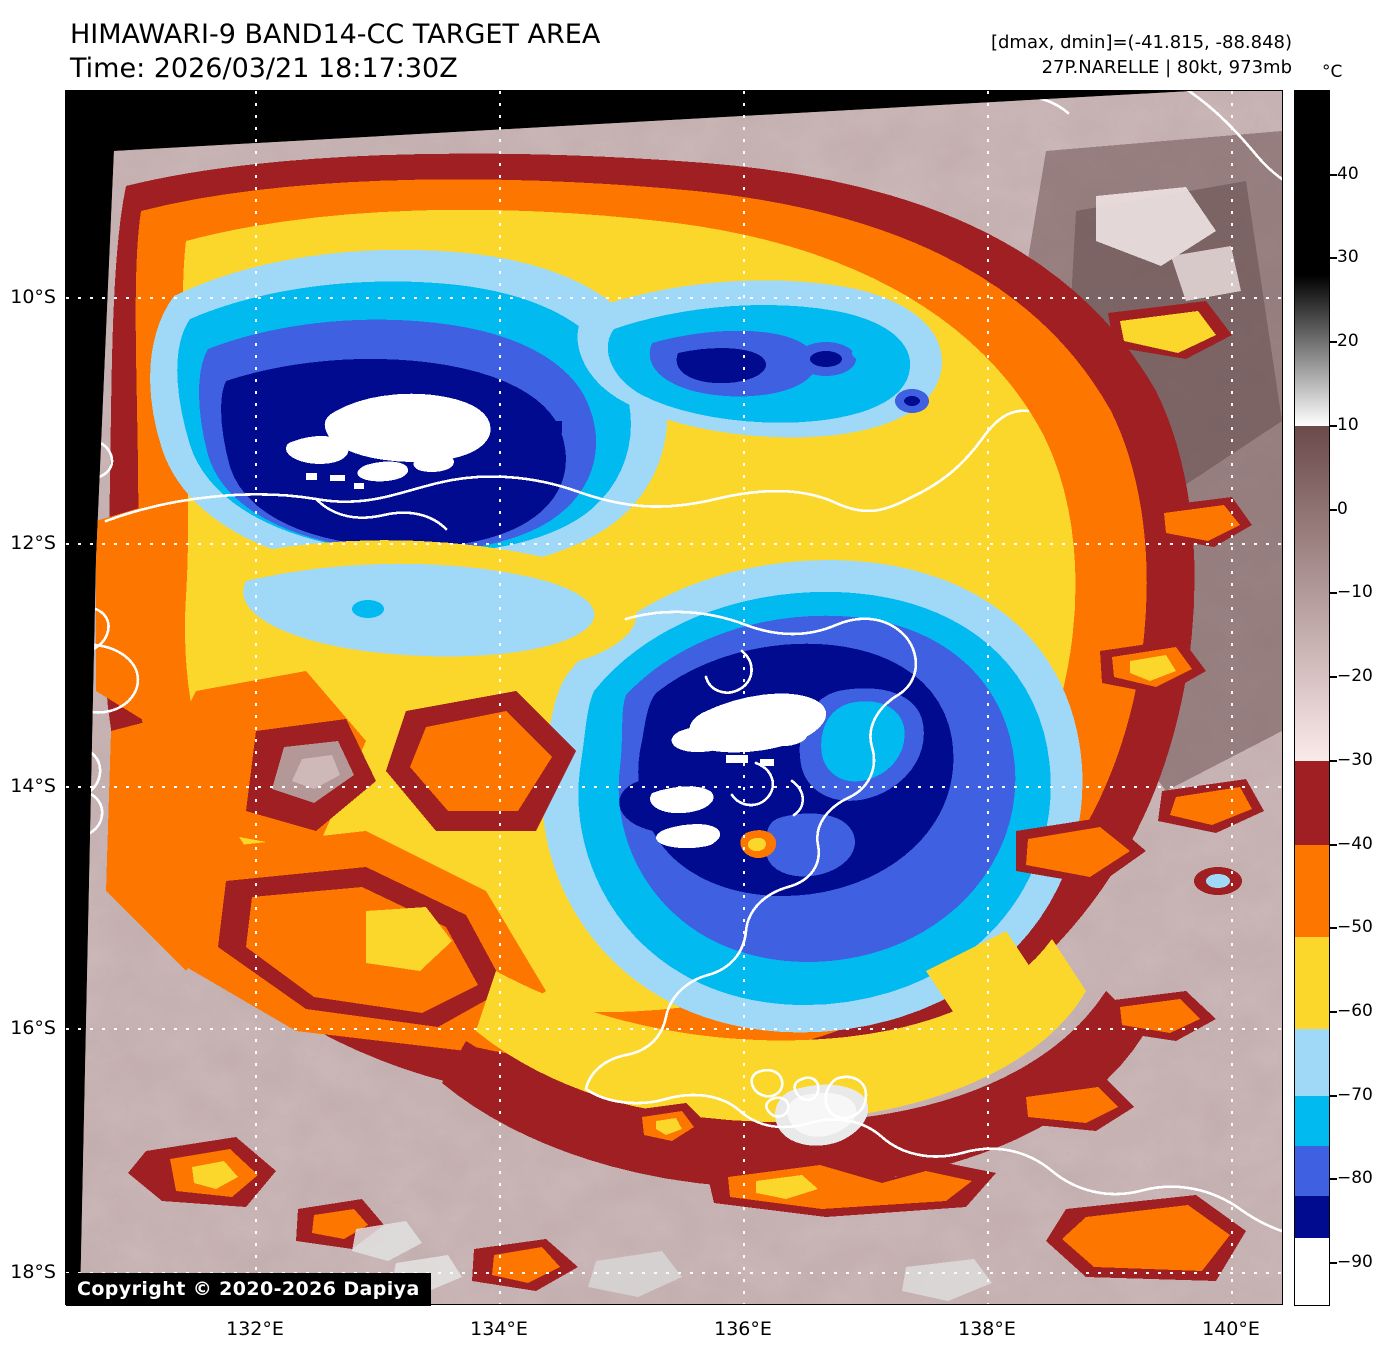 The height and width of the screenshot is (1359, 1388). I want to click on colorbar-tick-label: −90, so click(1355, 1262).